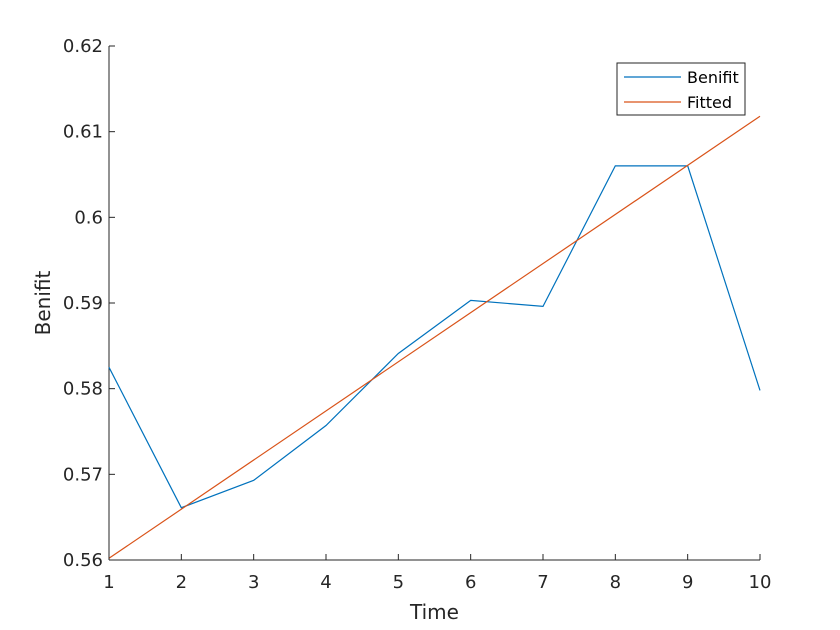 The image size is (840, 630). Describe the element at coordinates (83, 132) in the screenshot. I see `y-tick-label: 0.61` at that location.